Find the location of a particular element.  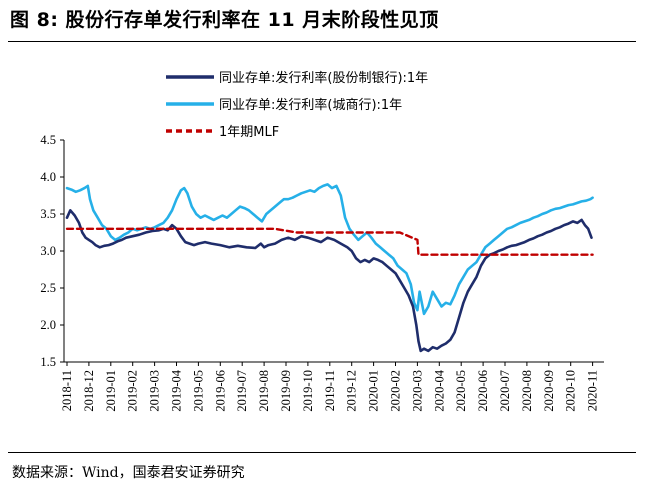

y-tick-label: 3.0 is located at coordinates (48, 251).